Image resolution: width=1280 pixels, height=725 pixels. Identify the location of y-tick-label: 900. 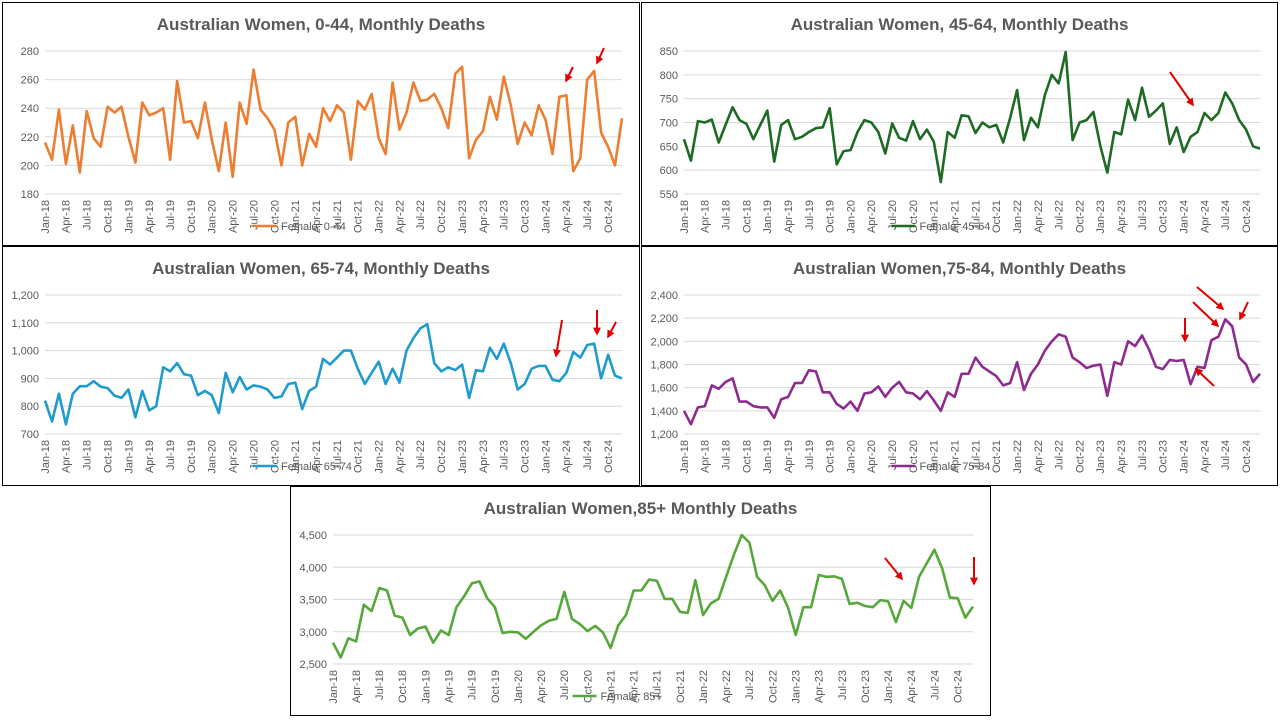
(30, 379).